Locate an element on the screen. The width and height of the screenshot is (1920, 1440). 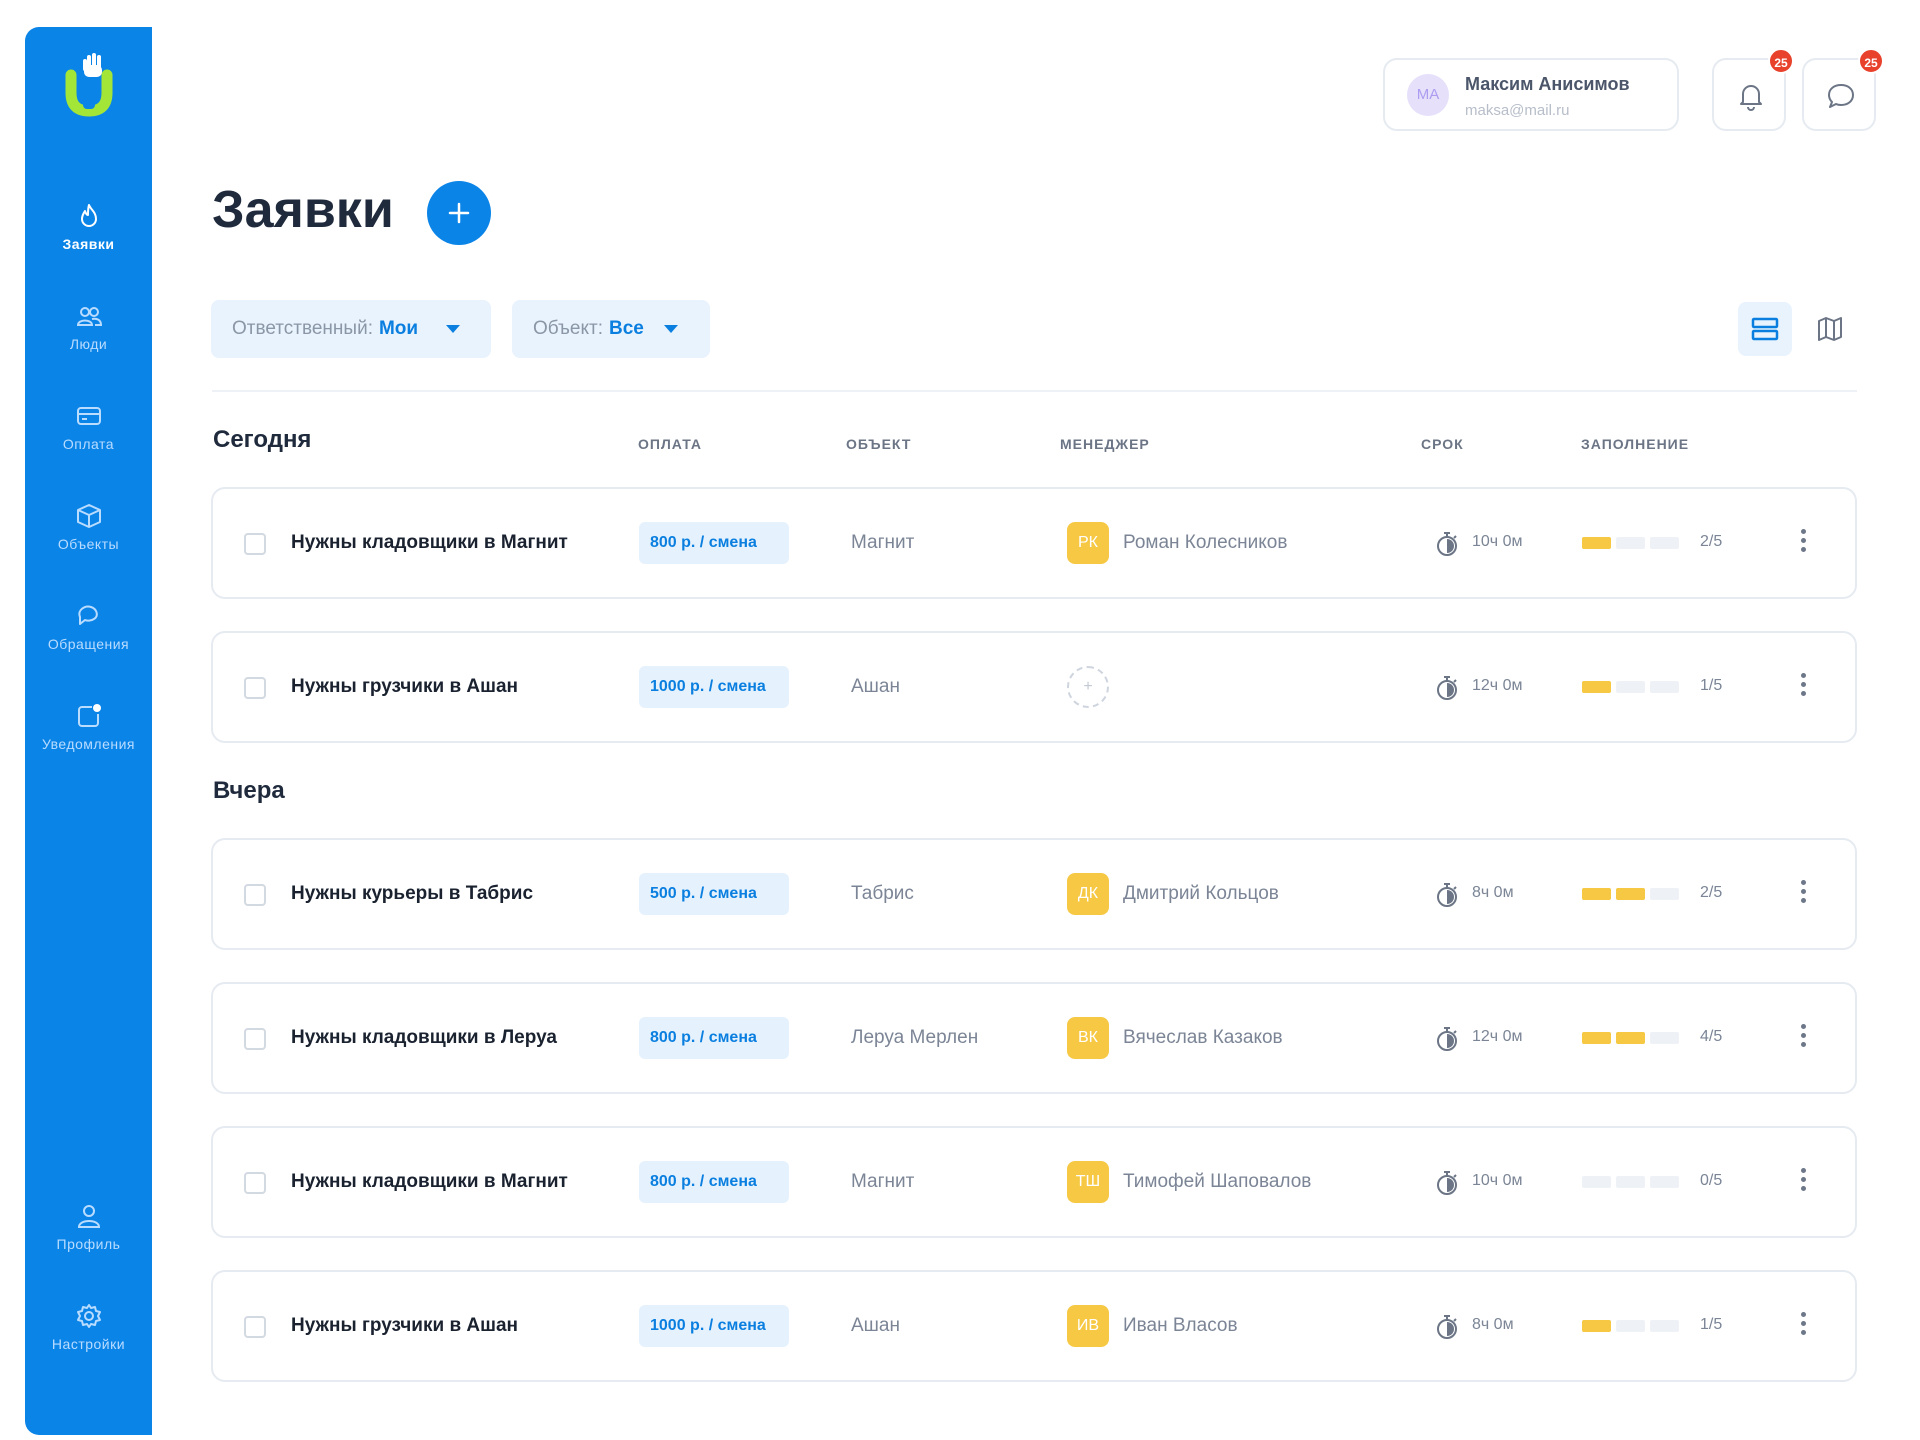
manager-name: Вячеслав Казаков is located at coordinates (1203, 1037).